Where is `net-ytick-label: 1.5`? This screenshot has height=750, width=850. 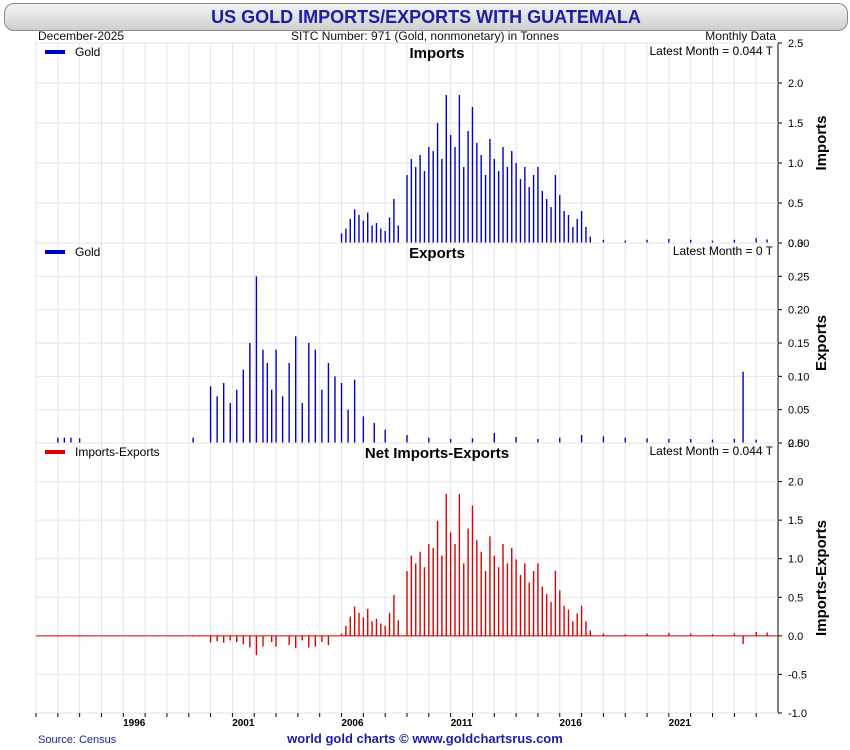 net-ytick-label: 1.5 is located at coordinates (795, 521).